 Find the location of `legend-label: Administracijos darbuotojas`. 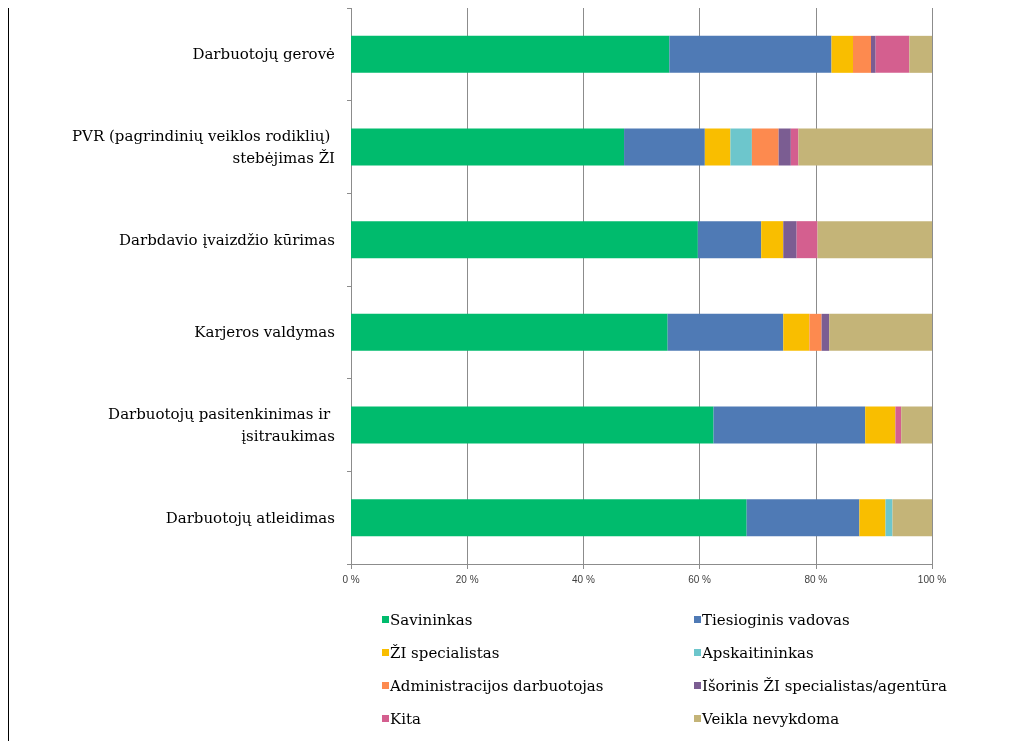

legend-label: Administracijos darbuotojas is located at coordinates (496, 685).